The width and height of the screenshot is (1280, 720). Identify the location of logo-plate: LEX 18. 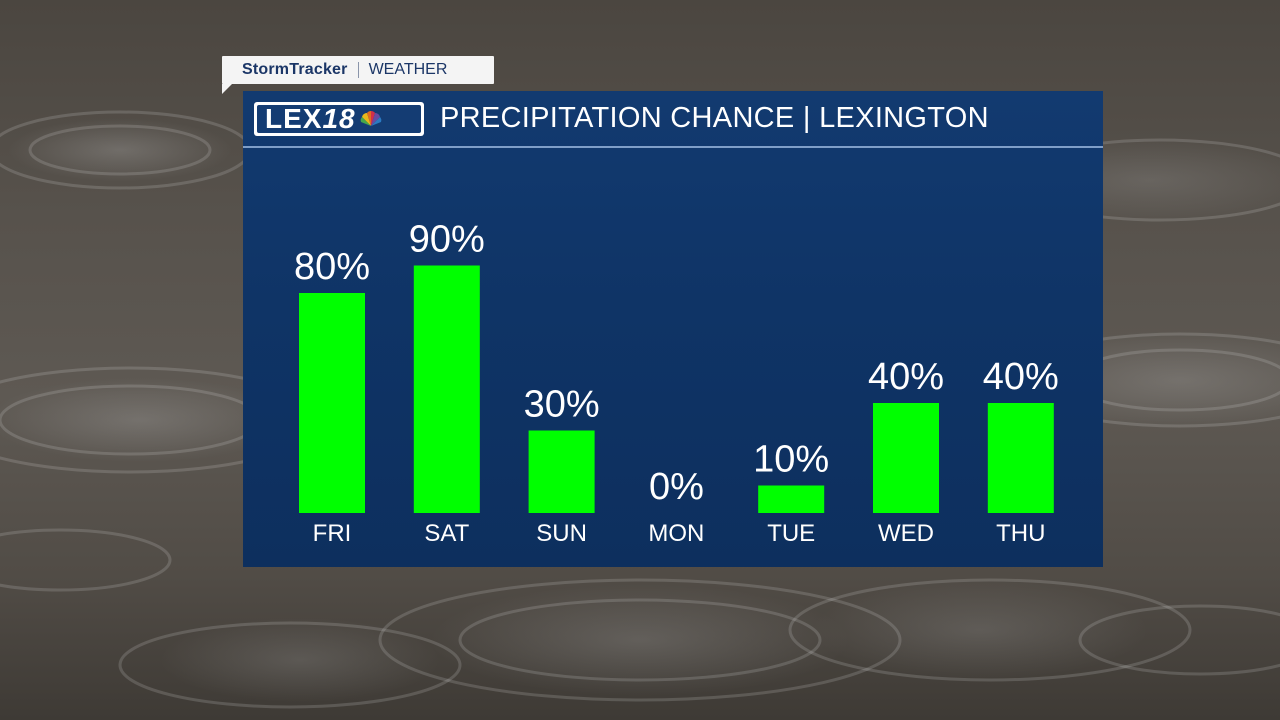
(339, 118).